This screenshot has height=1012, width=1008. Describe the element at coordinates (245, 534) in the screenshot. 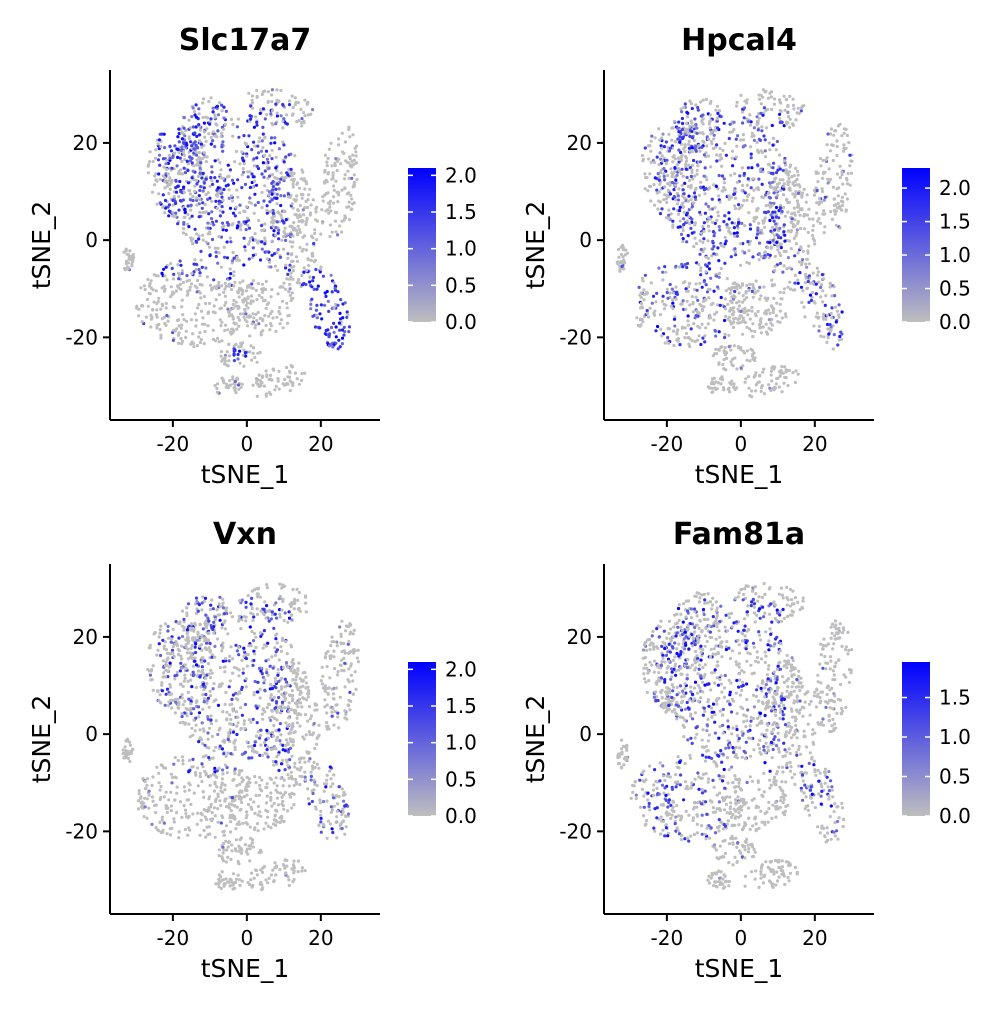

I see `panel-title: Vxn` at that location.